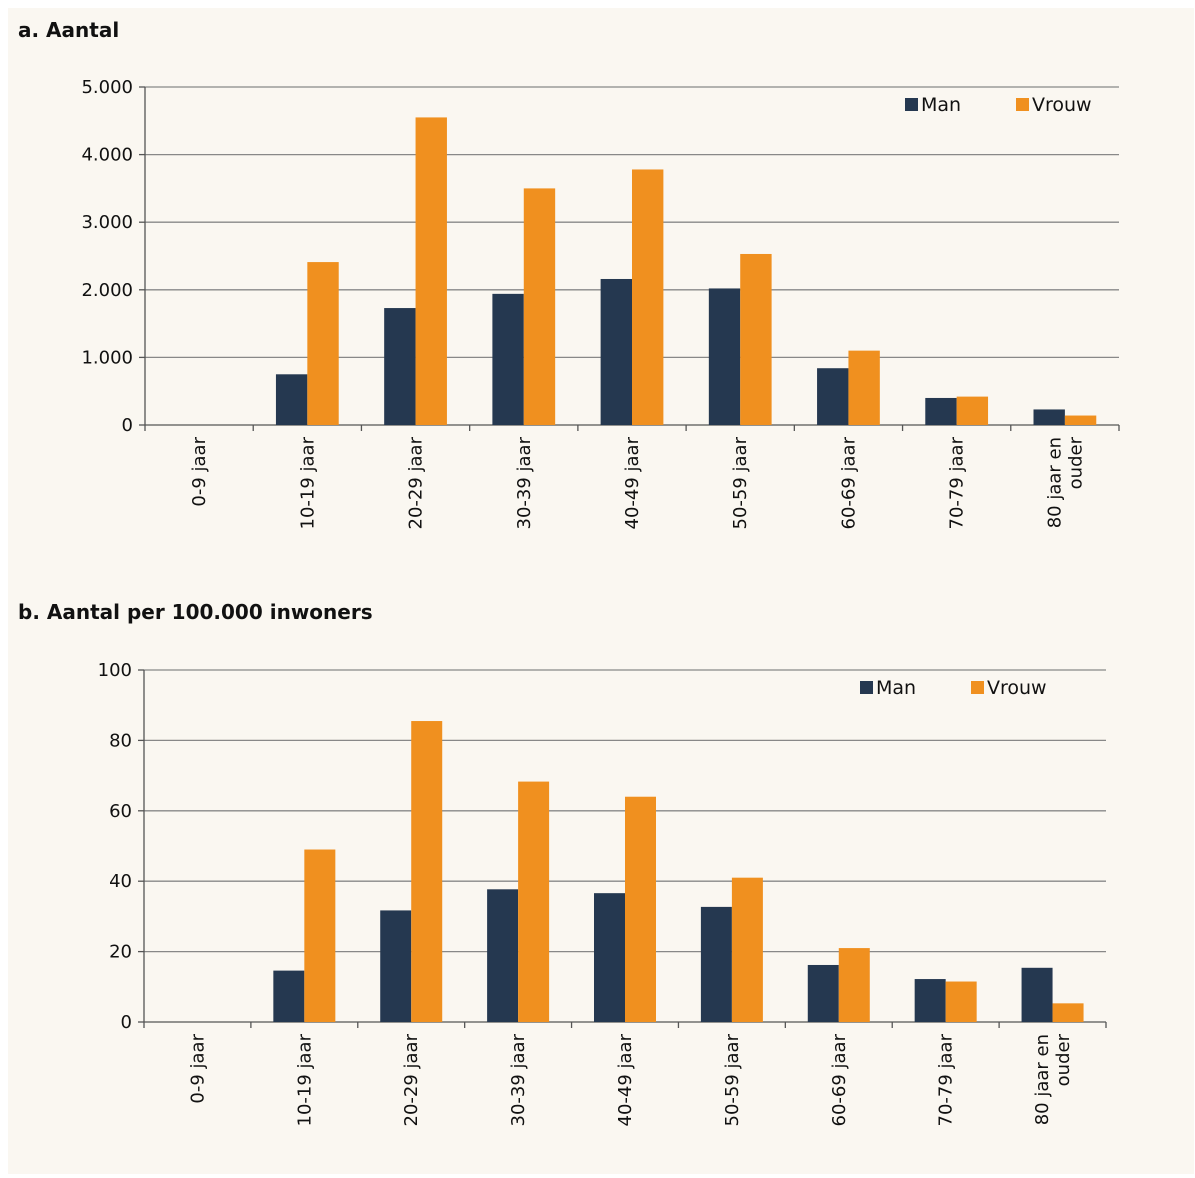  Describe the element at coordinates (107, 290) in the screenshot. I see `y-tick-label: 2.000` at that location.